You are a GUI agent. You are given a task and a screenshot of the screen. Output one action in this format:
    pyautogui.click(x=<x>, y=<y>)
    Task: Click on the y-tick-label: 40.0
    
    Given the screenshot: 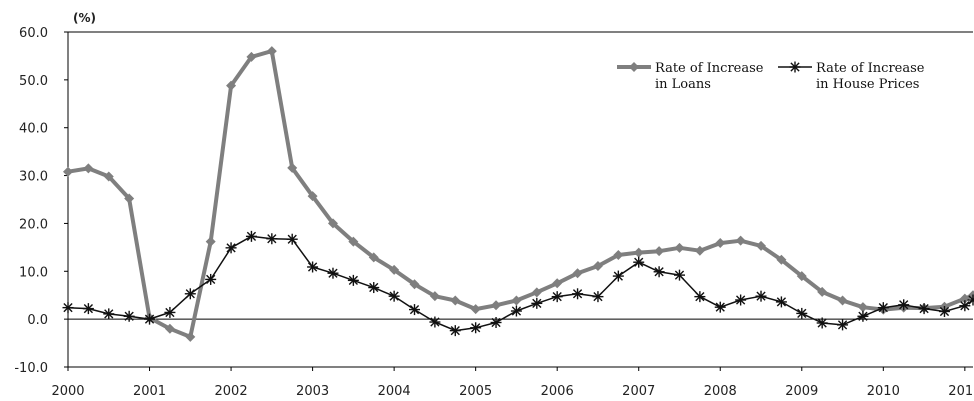 What is the action you would take?
    pyautogui.click(x=33, y=129)
    